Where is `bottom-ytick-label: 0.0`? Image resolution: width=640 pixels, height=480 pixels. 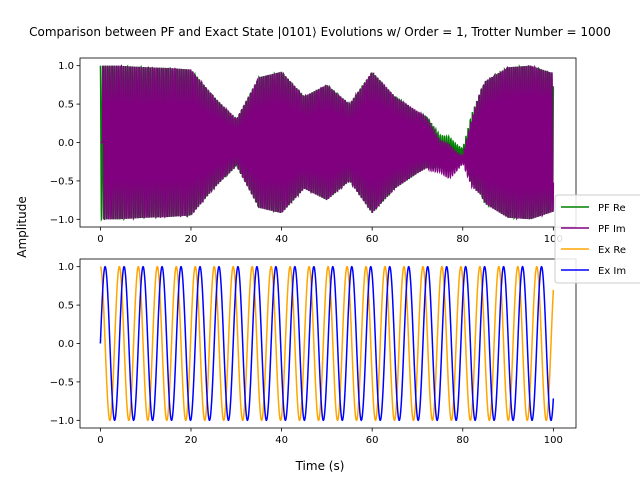 bottom-ytick-label: 0.0 is located at coordinates (66, 344).